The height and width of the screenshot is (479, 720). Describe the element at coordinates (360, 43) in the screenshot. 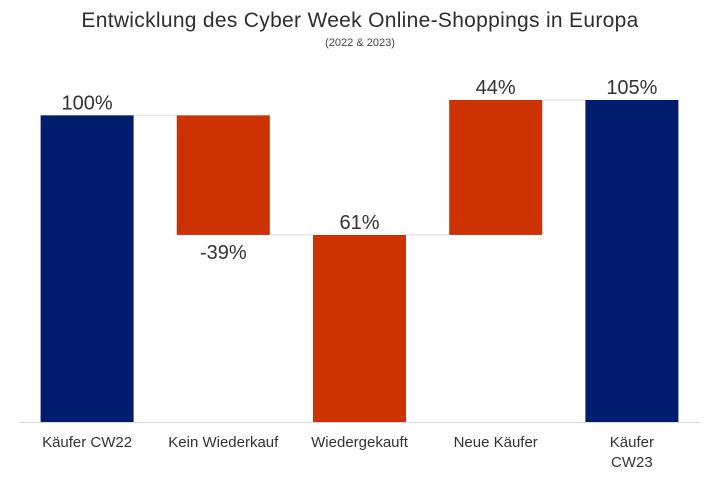

I see `chart-subtitle: (2022 & 2023)` at that location.